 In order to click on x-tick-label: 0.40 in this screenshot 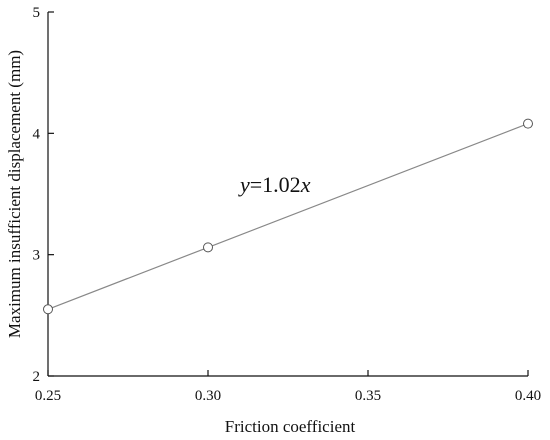, I will do `click(528, 396)`.